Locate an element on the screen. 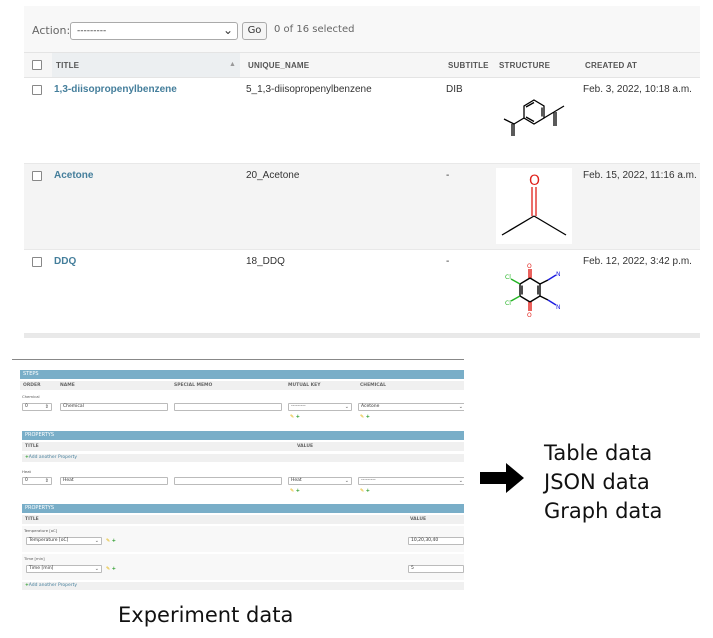  row-created-at: Feb. 12, 2022, 3:42 p.m. is located at coordinates (637, 261).